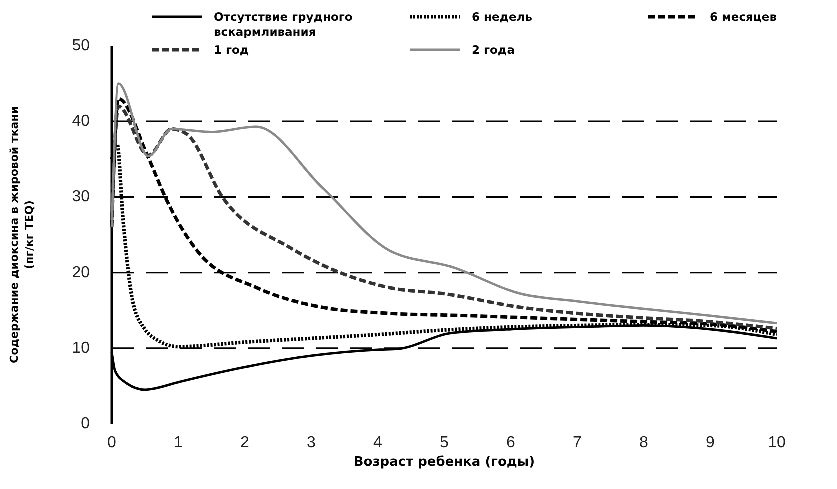 The image size is (837, 489). I want to click on x-tick-label: 7, so click(577, 443).